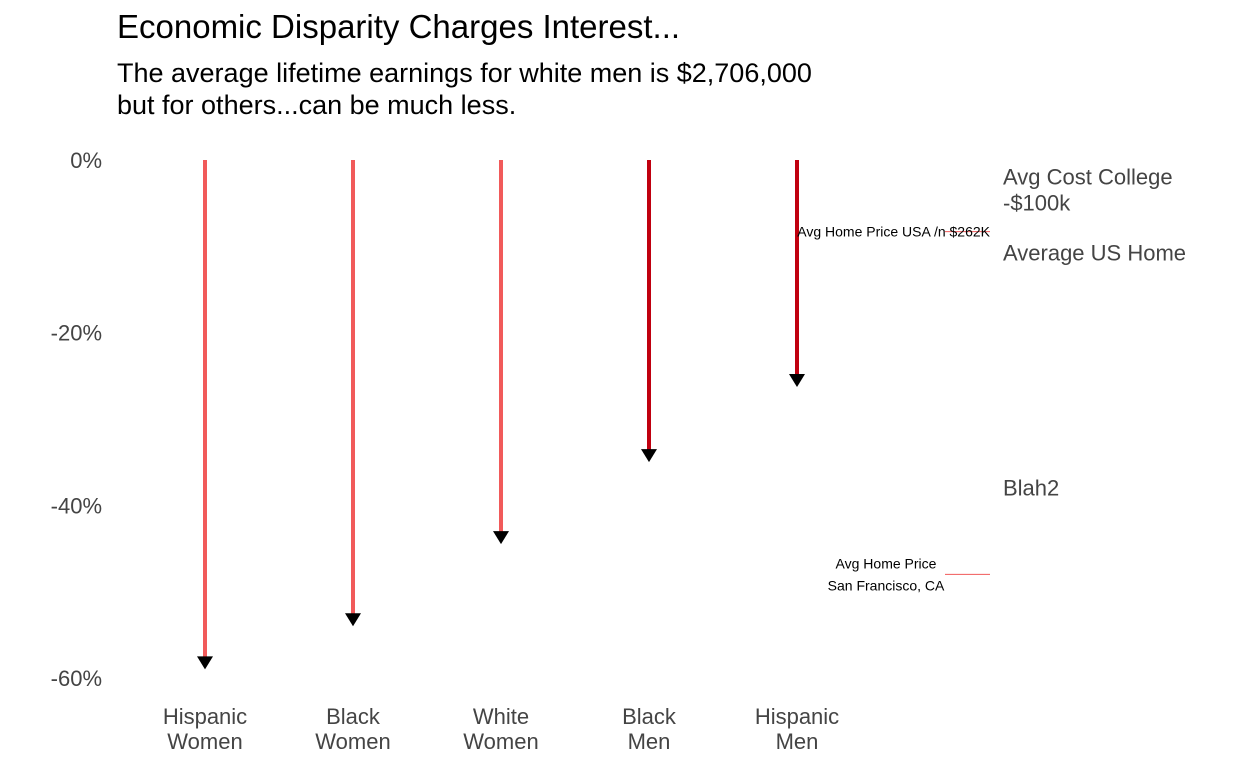 The width and height of the screenshot is (1248, 768). What do you see at coordinates (317, 105) in the screenshot?
I see `subtitle-line-2: but for others...can be much less.` at bounding box center [317, 105].